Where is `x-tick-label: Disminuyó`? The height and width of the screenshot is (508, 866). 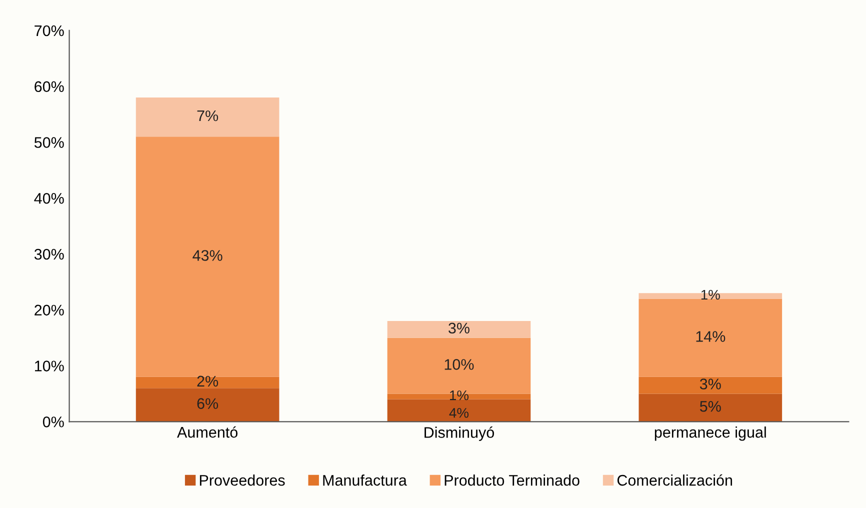 x-tick-label: Disminuyó is located at coordinates (459, 433).